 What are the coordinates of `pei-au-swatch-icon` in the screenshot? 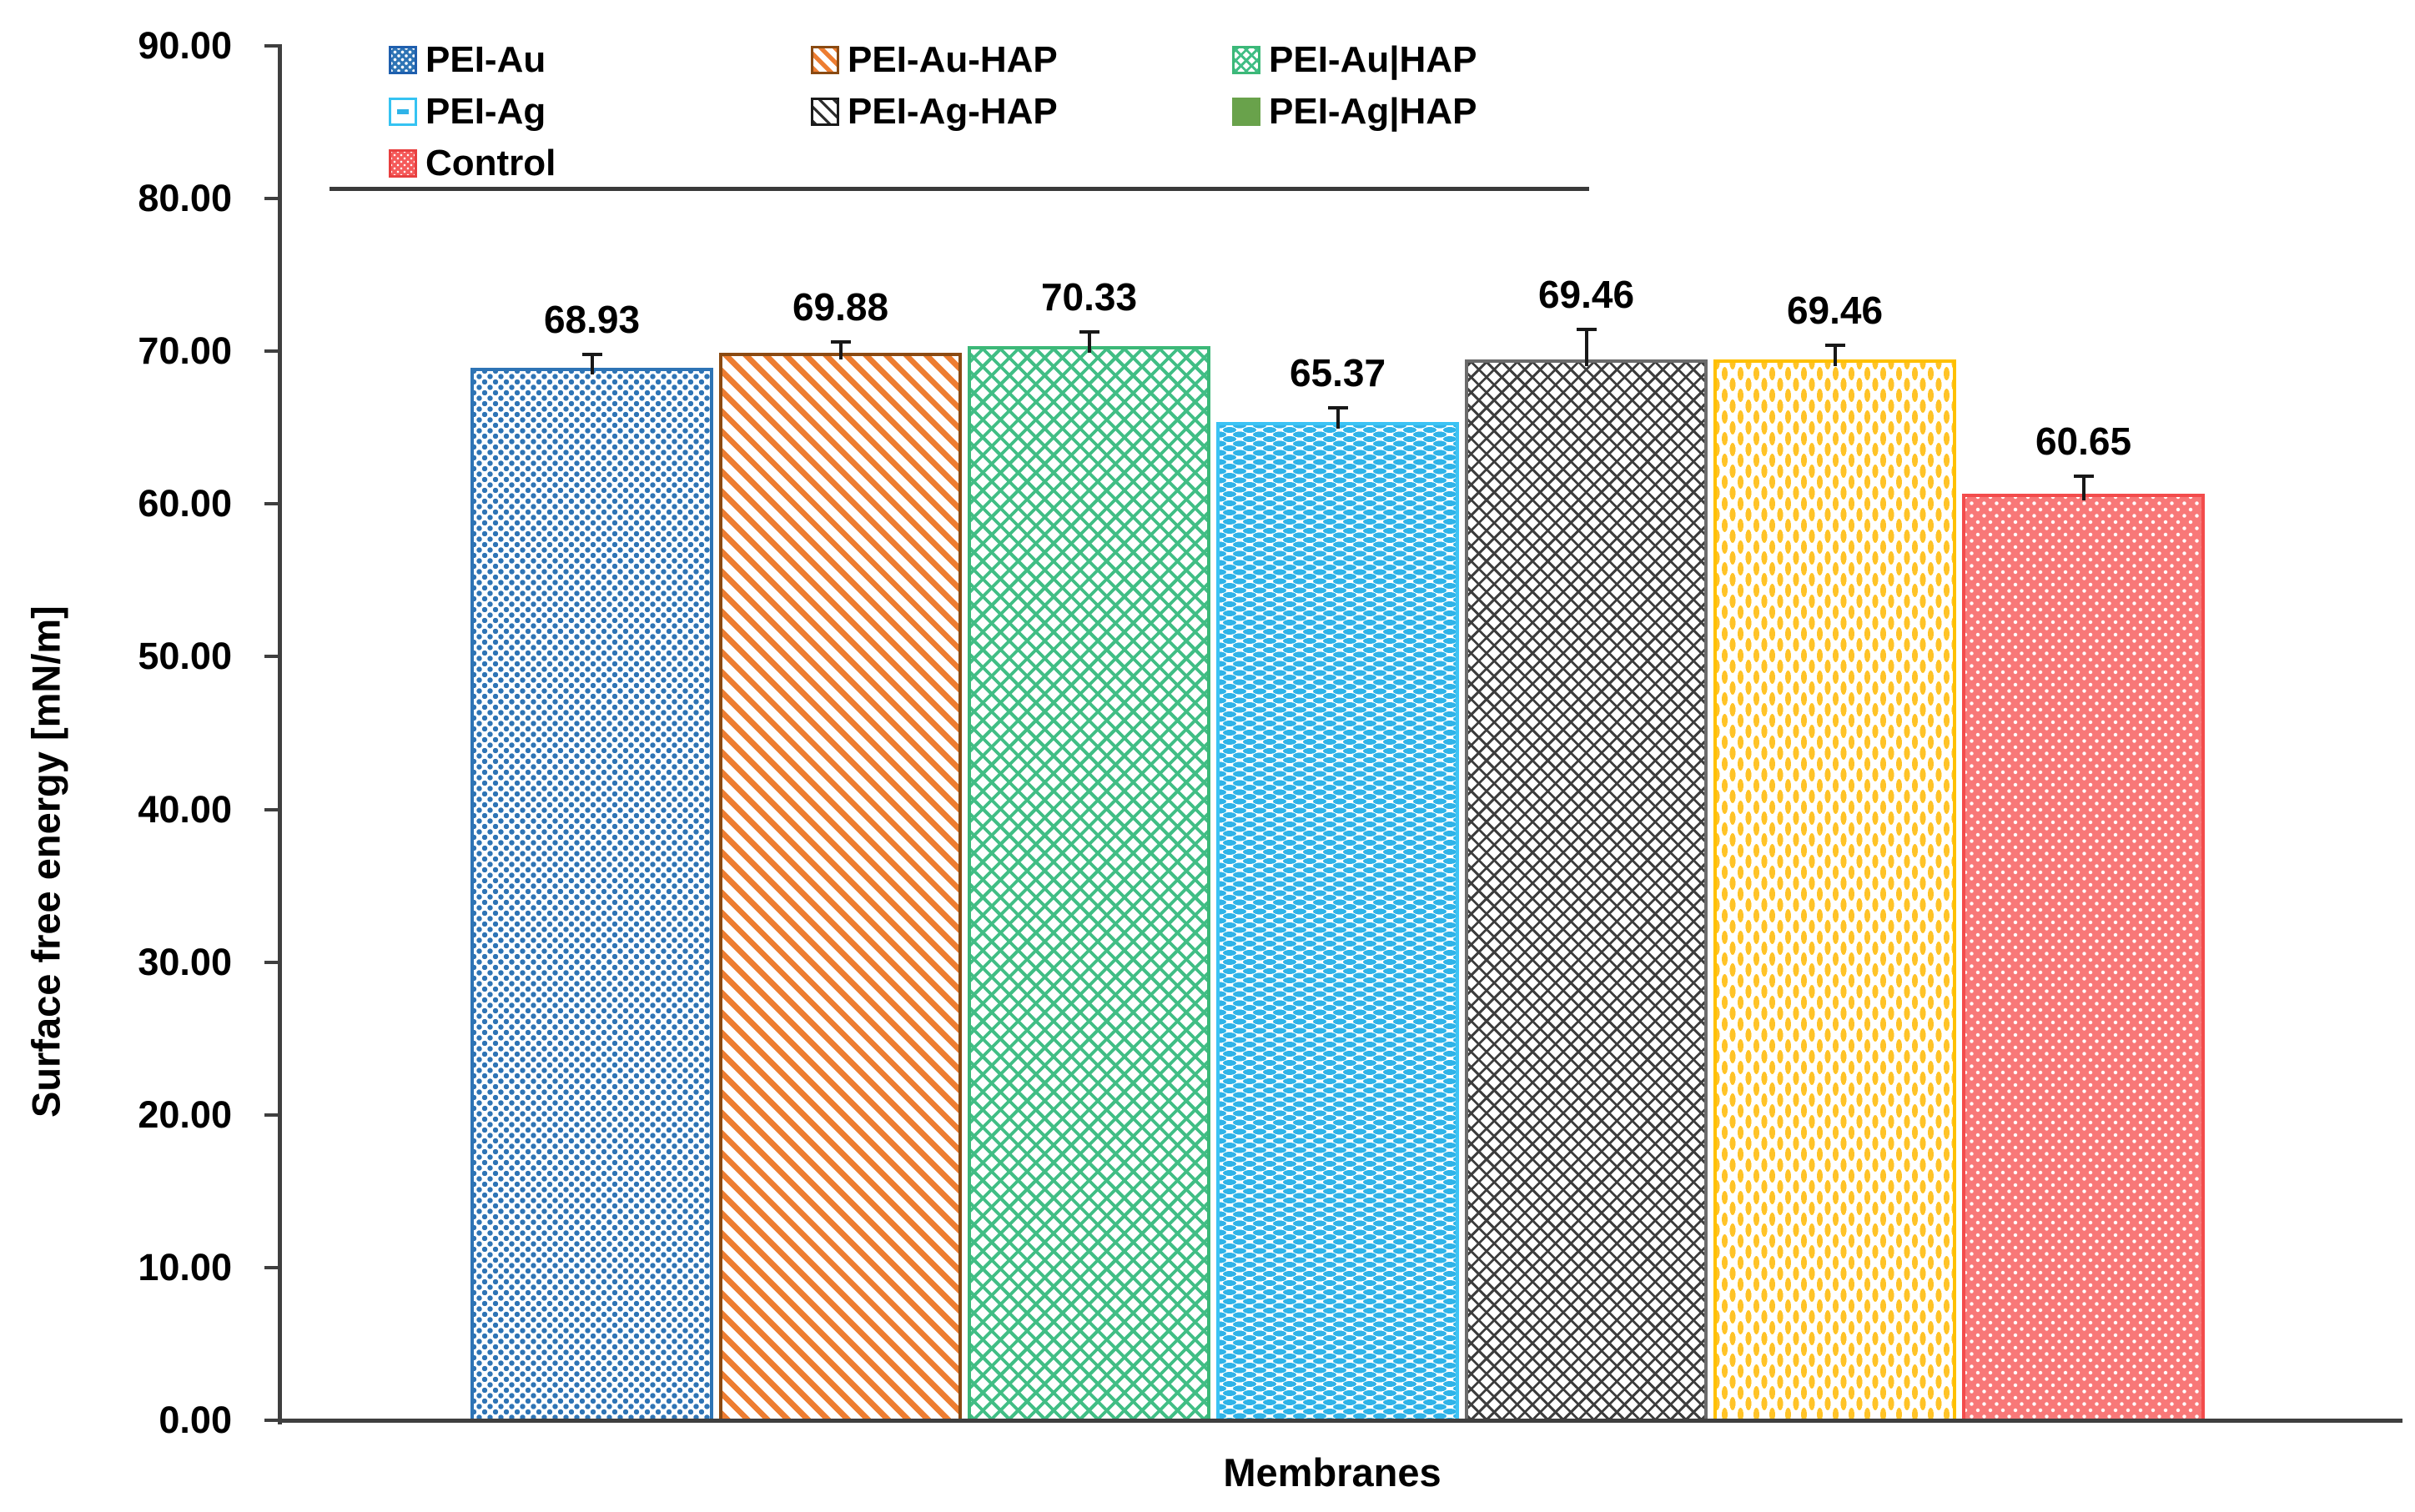 It's located at (403, 60).